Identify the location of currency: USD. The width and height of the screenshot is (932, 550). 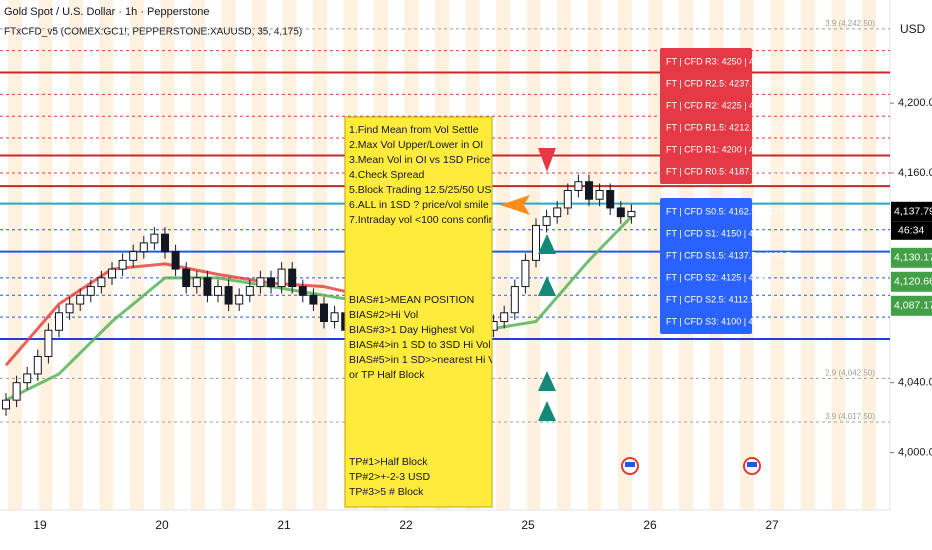
(913, 29).